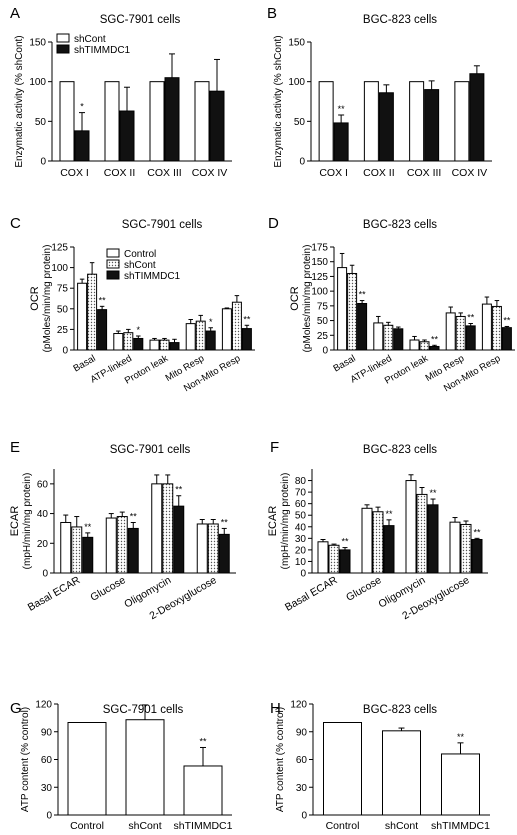 This screenshot has width=517, height=835. Describe the element at coordinates (15, 521) in the screenshot. I see `y-axis-label: ECAR` at that location.